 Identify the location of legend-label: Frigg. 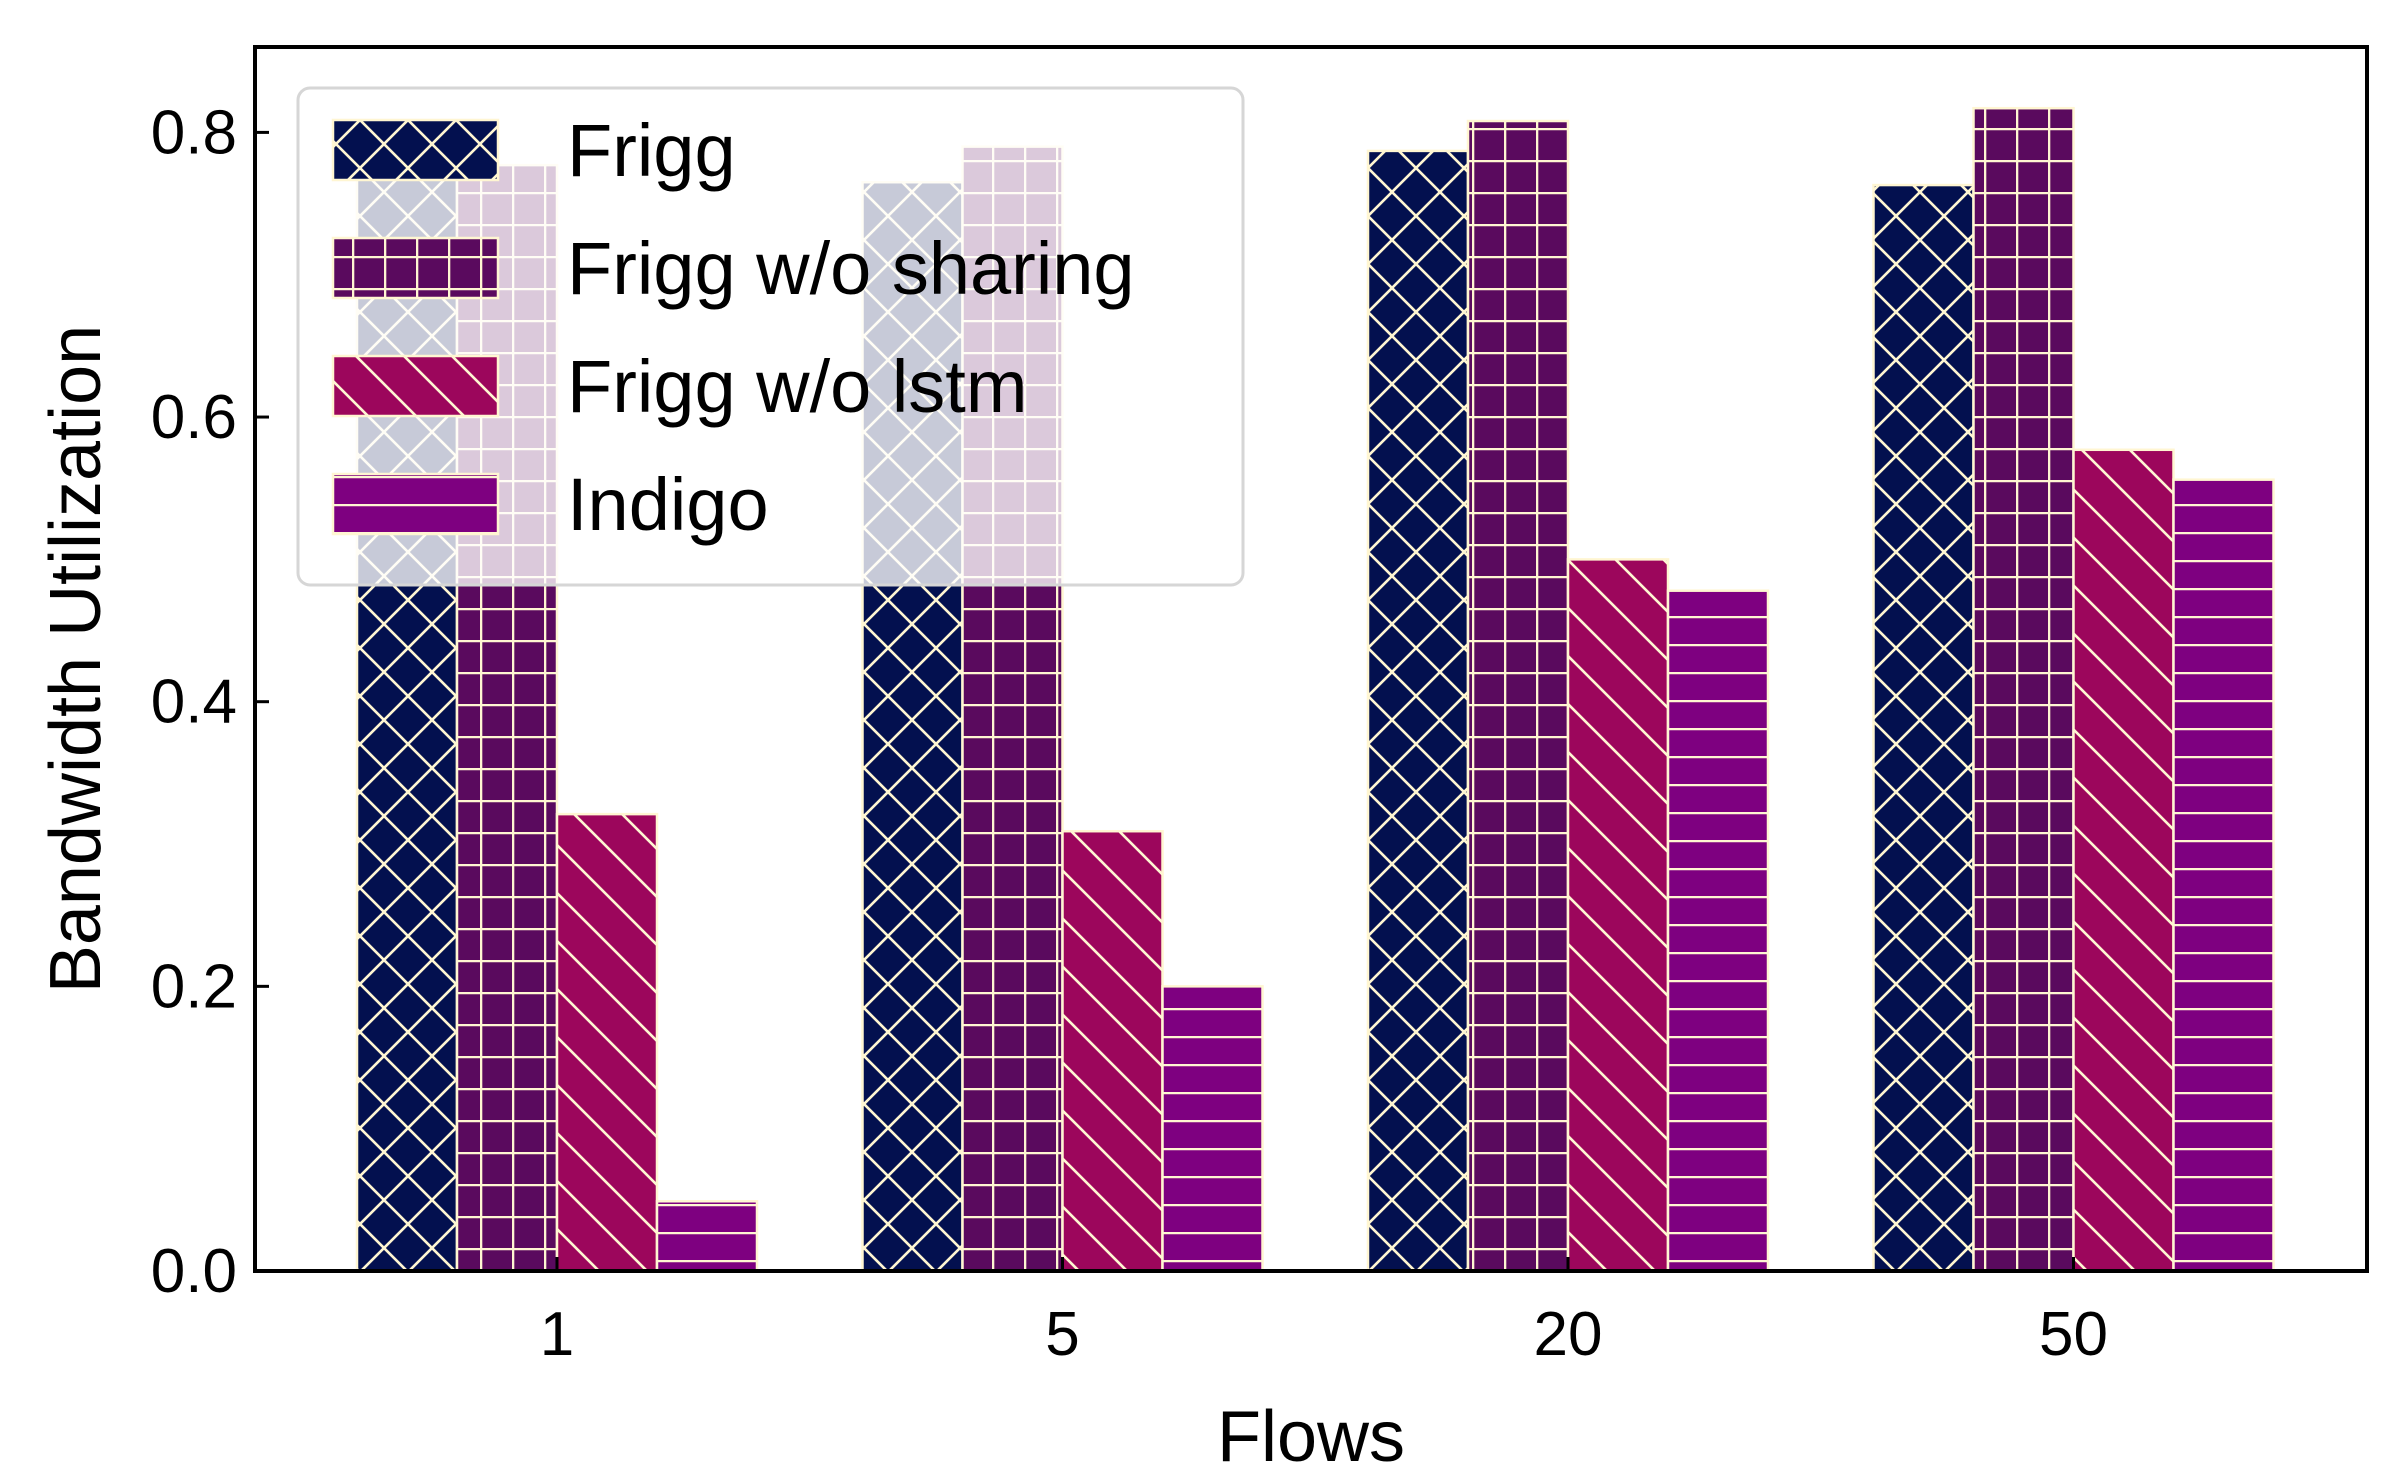
(651, 150).